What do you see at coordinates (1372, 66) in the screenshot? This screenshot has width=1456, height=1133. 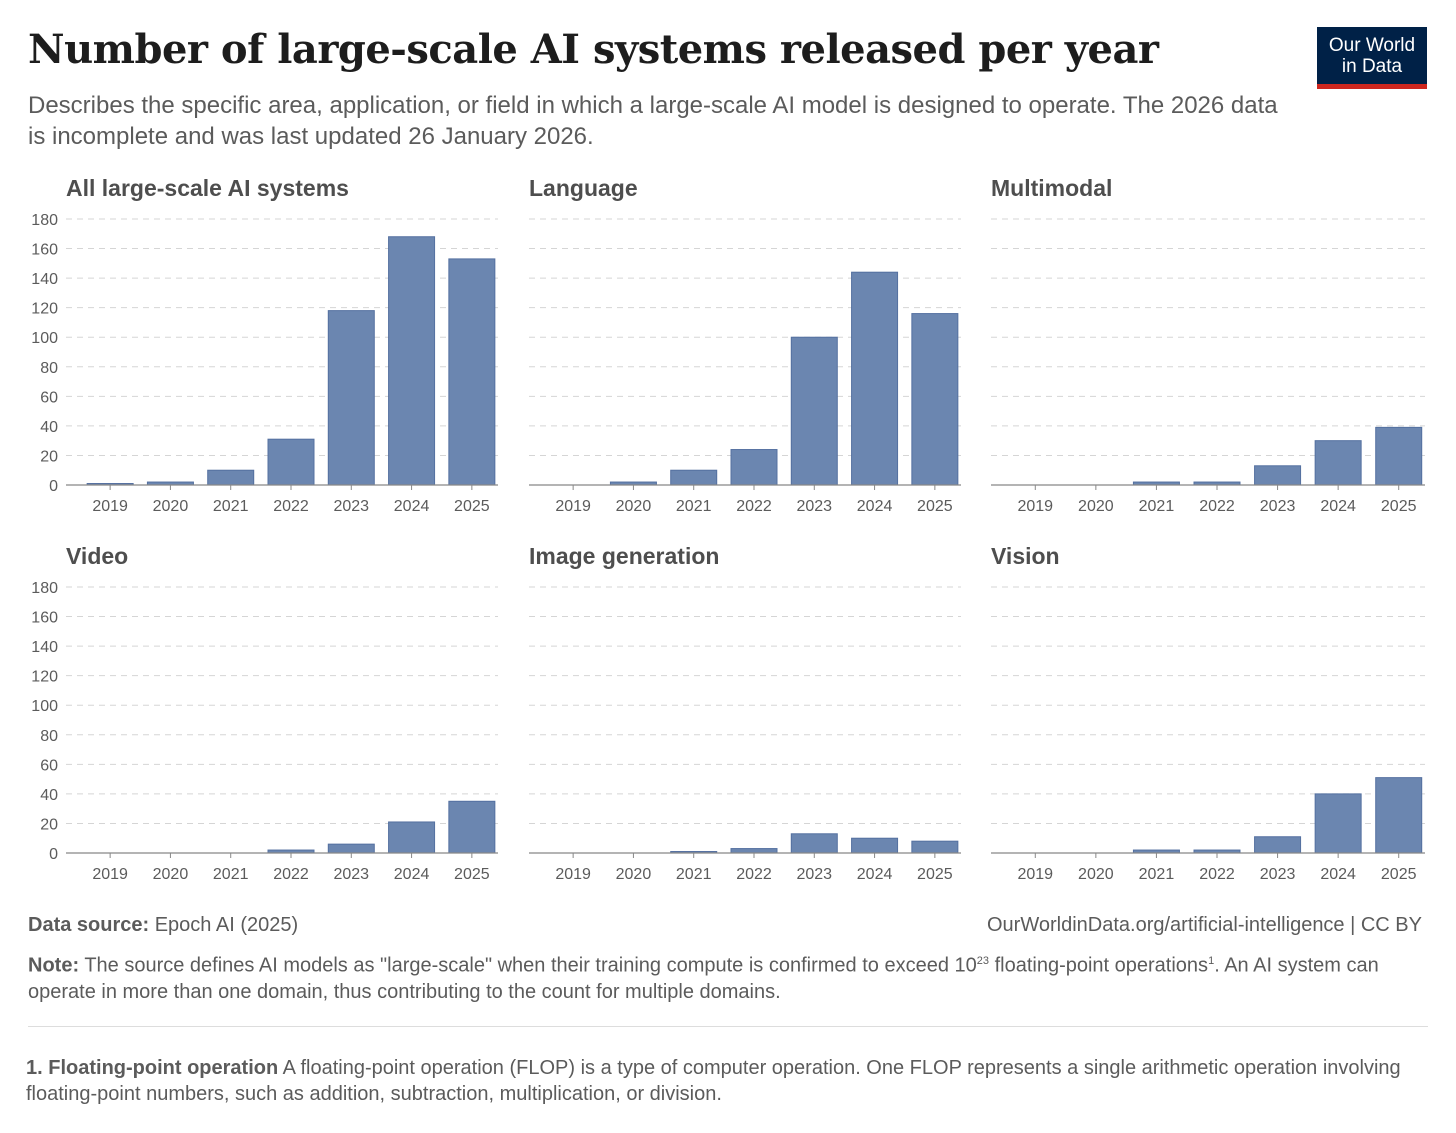 I see `logo-line-2: in Data` at bounding box center [1372, 66].